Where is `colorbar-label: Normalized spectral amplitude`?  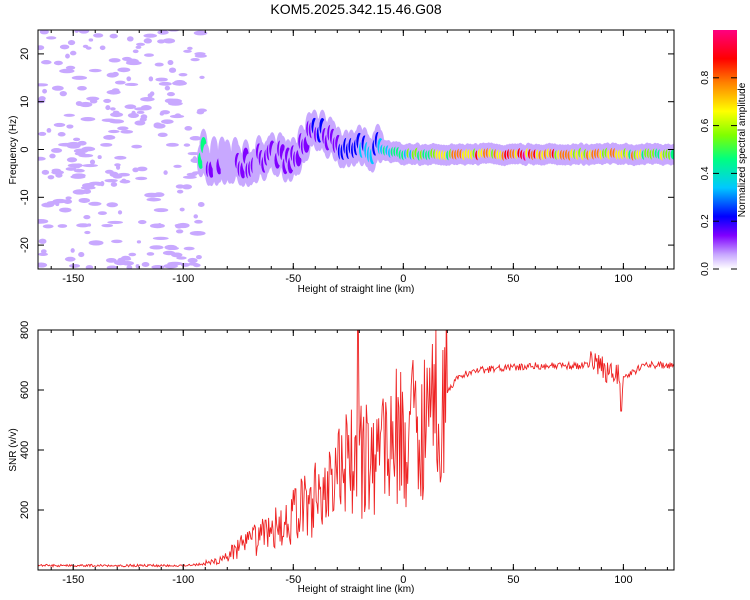 colorbar-label: Normalized spectral amplitude is located at coordinates (742, 149).